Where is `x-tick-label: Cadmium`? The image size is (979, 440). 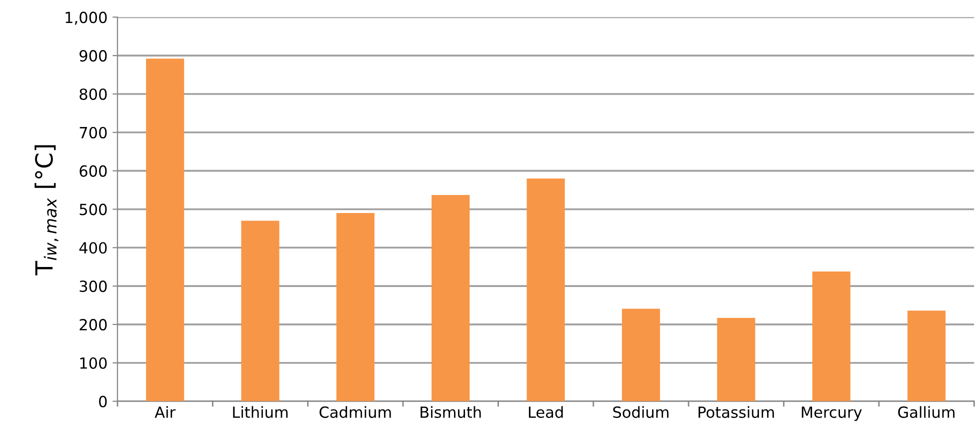 x-tick-label: Cadmium is located at coordinates (355, 412).